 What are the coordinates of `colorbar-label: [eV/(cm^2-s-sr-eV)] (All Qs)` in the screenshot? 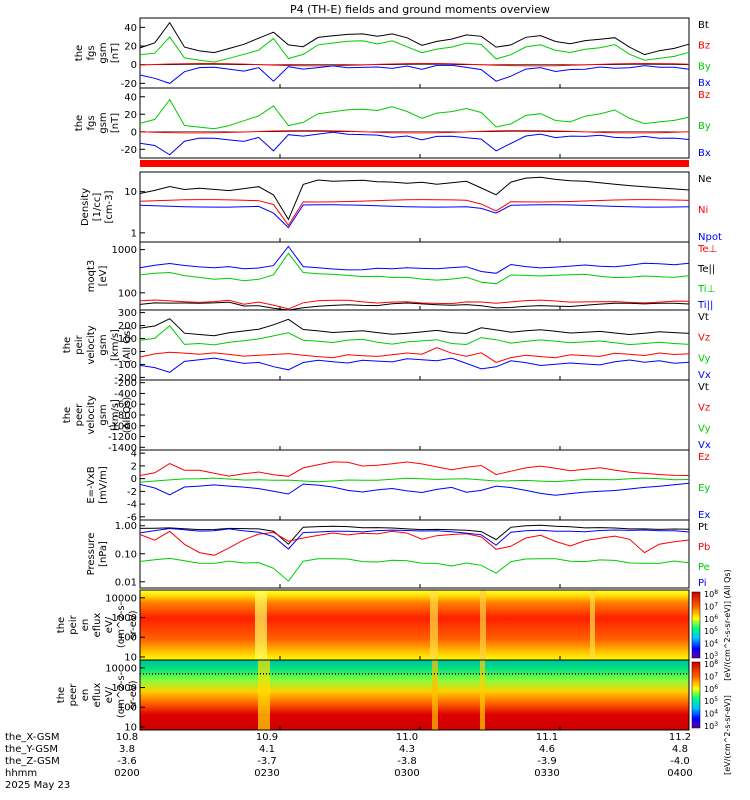 It's located at (727, 624).